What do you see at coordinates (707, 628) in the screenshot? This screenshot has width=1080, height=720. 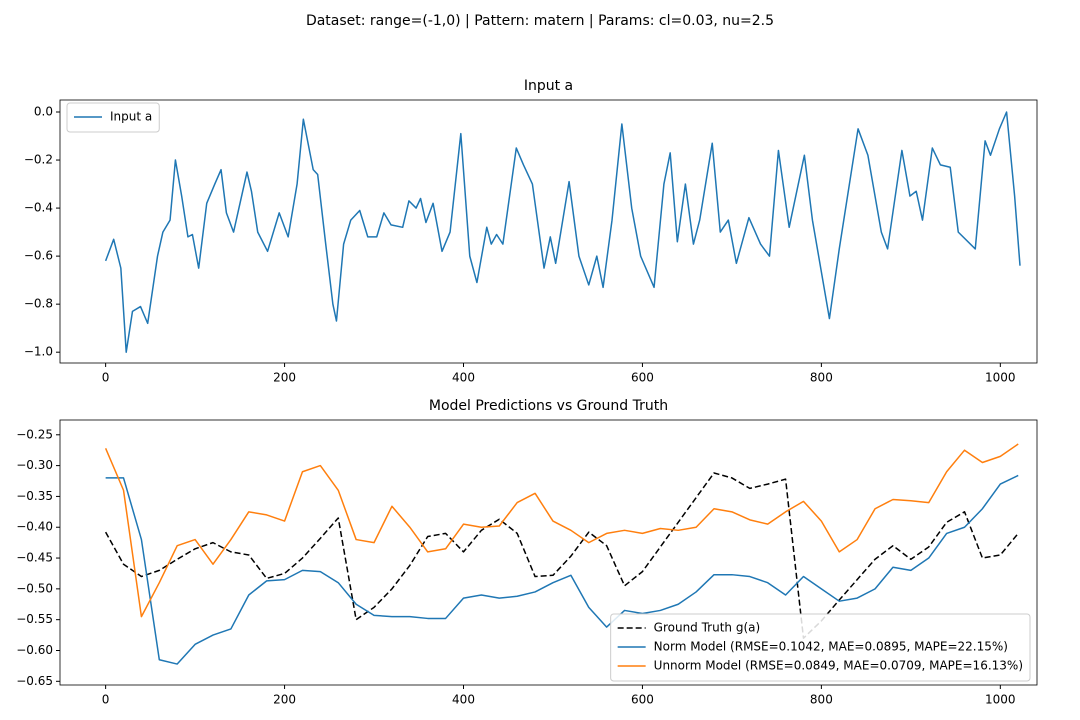 I see `legend-label: Ground Truth g(a)` at bounding box center [707, 628].